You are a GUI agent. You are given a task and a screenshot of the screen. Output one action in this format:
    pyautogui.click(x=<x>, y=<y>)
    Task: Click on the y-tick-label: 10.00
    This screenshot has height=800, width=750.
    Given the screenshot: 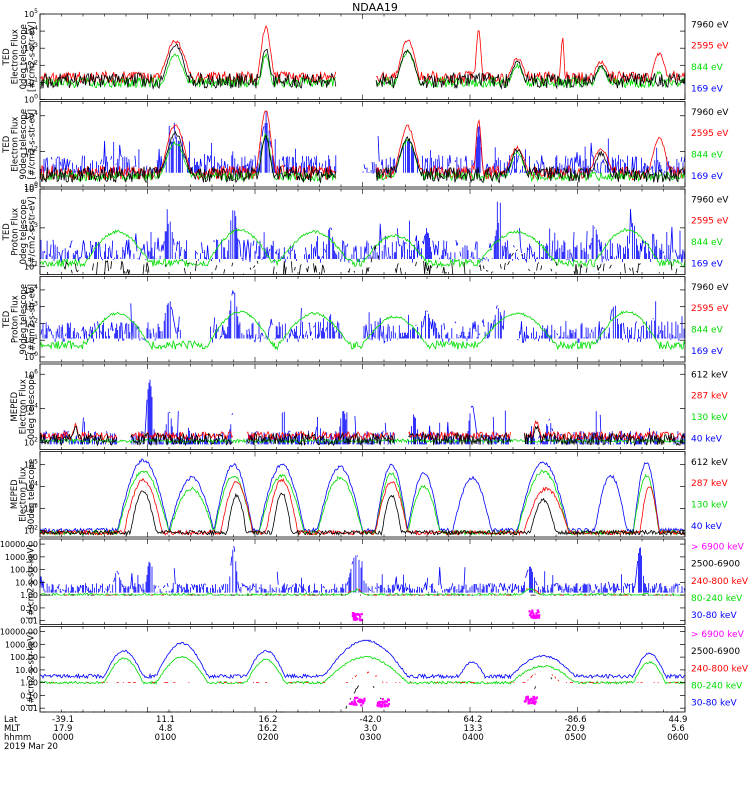 What is the action you would take?
    pyautogui.click(x=26, y=670)
    